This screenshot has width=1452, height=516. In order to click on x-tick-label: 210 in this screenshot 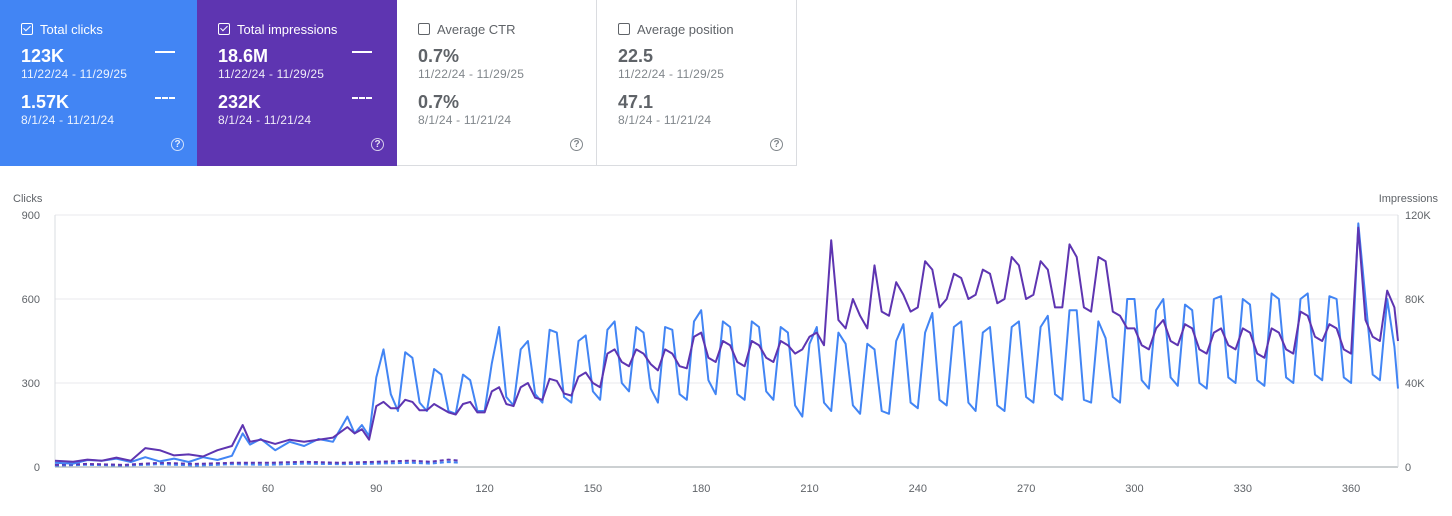, I will do `click(809, 489)`.